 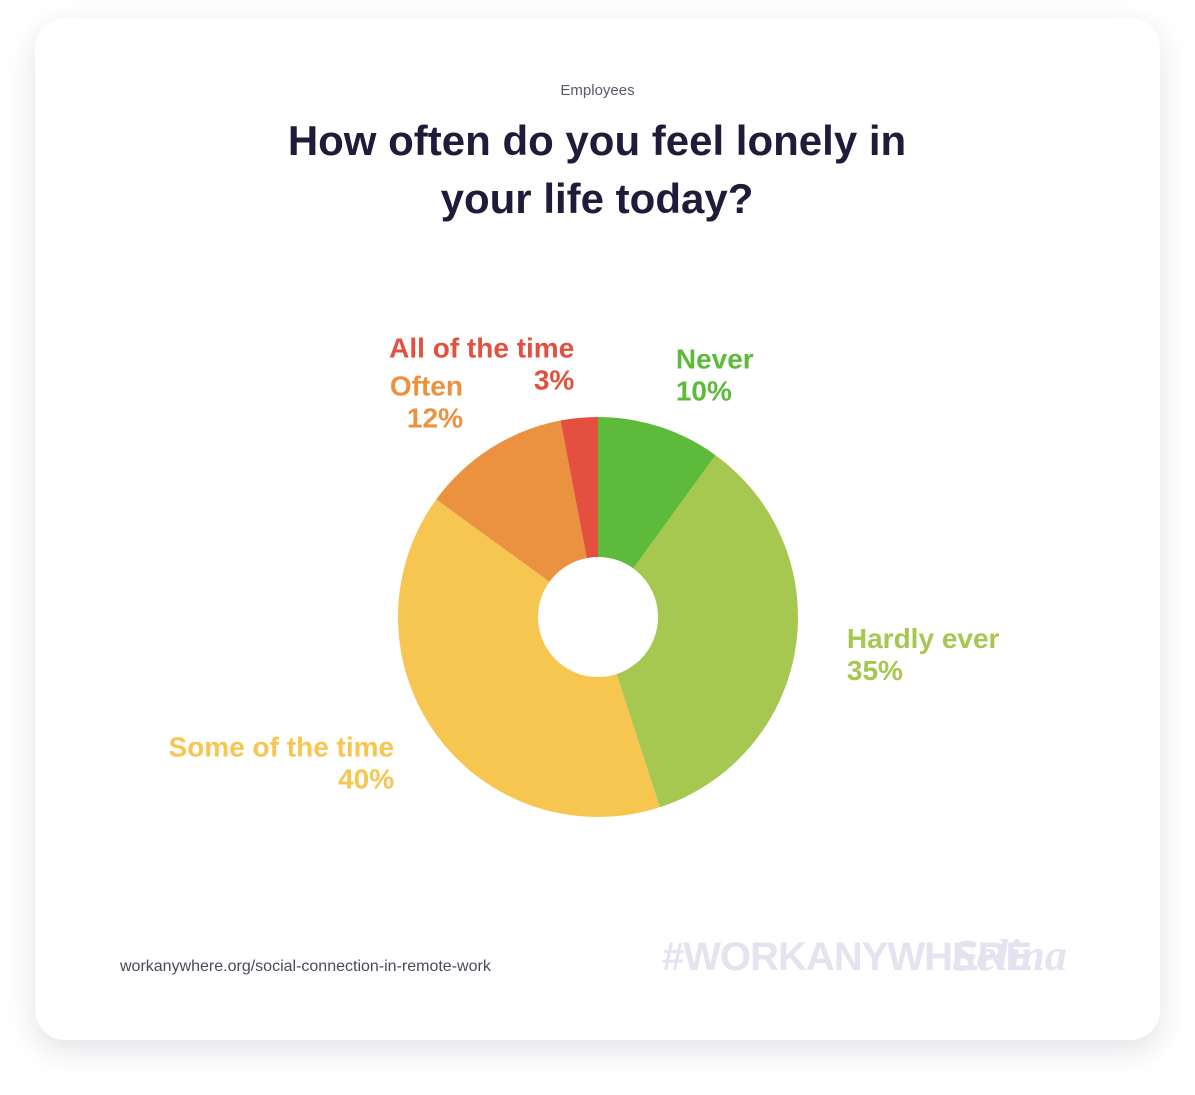 What do you see at coordinates (847, 957) in the screenshot?
I see `hashtag: #WORKANYWHERE` at bounding box center [847, 957].